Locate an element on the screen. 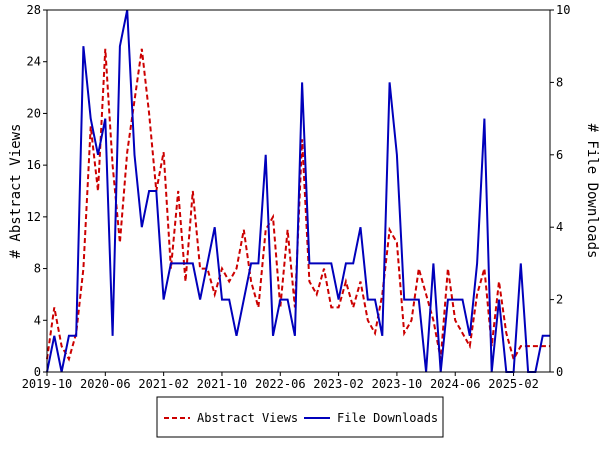  x-tick-label: 2023-10 is located at coordinates (397, 384).